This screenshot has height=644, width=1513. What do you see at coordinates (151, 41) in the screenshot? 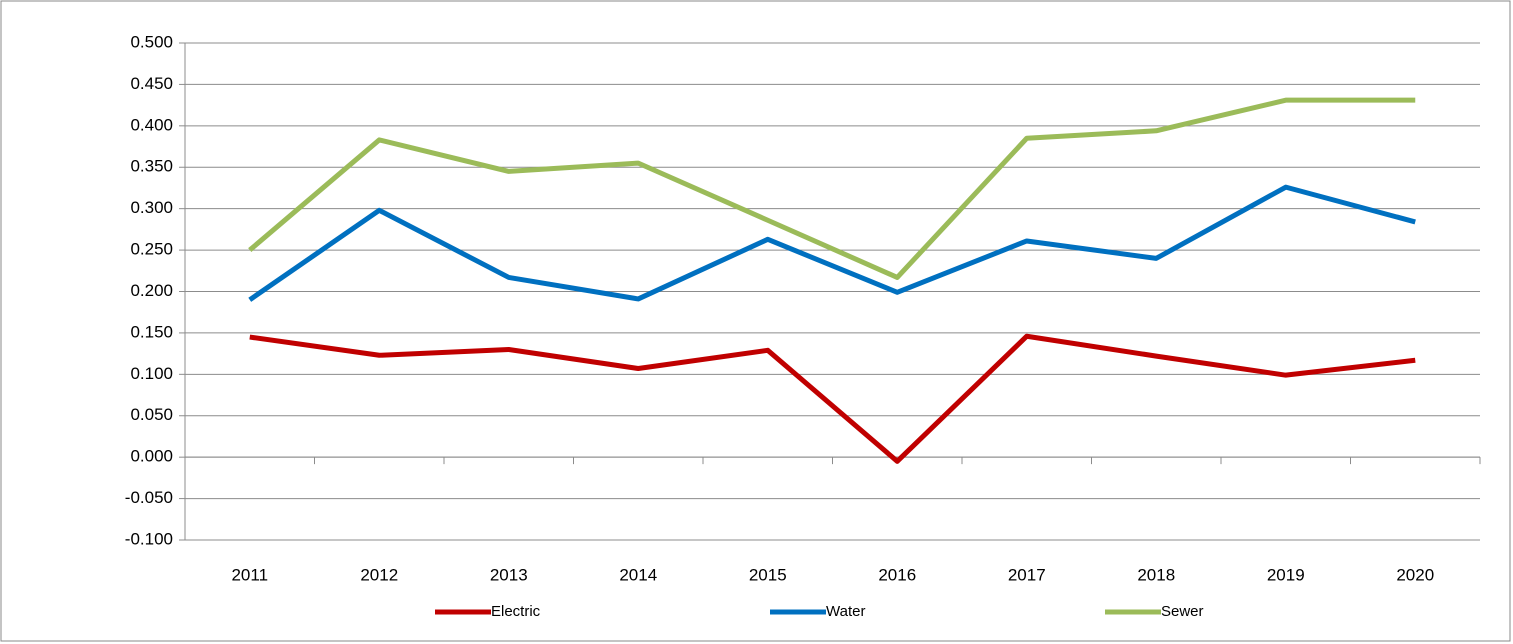
I see `y-tick-label: 0.500` at bounding box center [151, 41].